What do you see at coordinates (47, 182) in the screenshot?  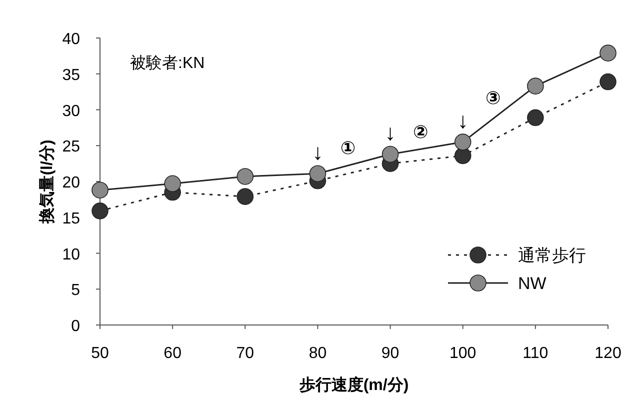 I see `y-axis-title: 換気量(l/分)` at bounding box center [47, 182].